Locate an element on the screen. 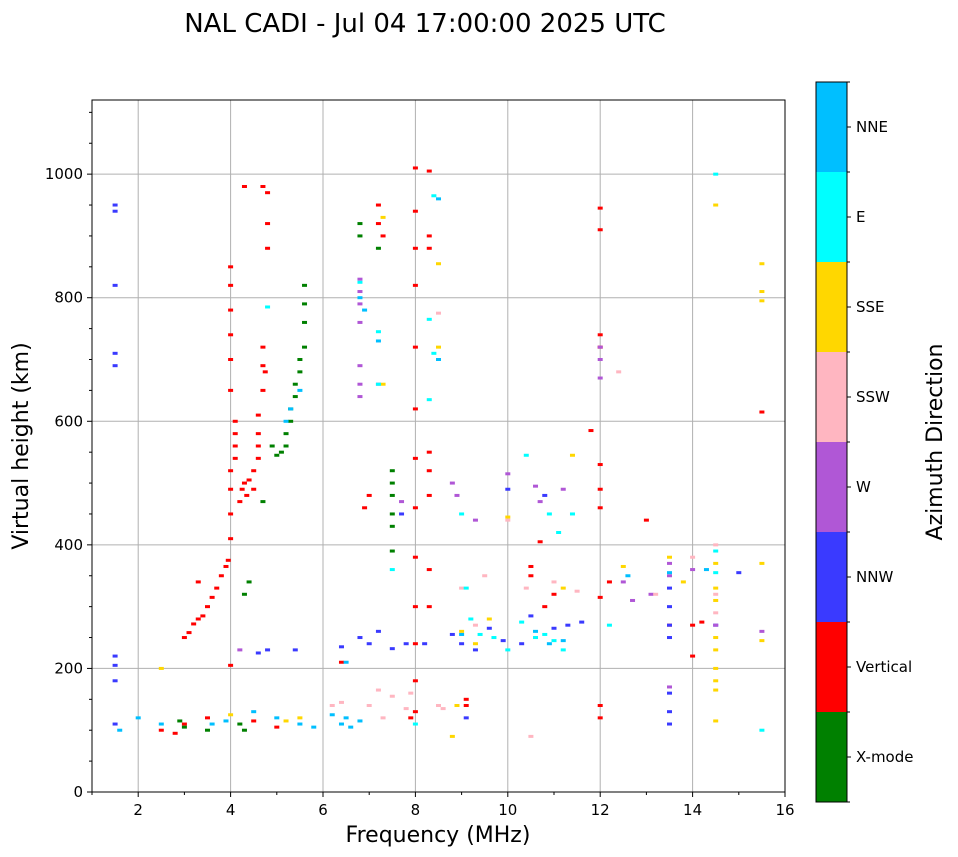 This screenshot has width=958, height=857. x-axis-label: Frequency (MHz) is located at coordinates (438, 835).